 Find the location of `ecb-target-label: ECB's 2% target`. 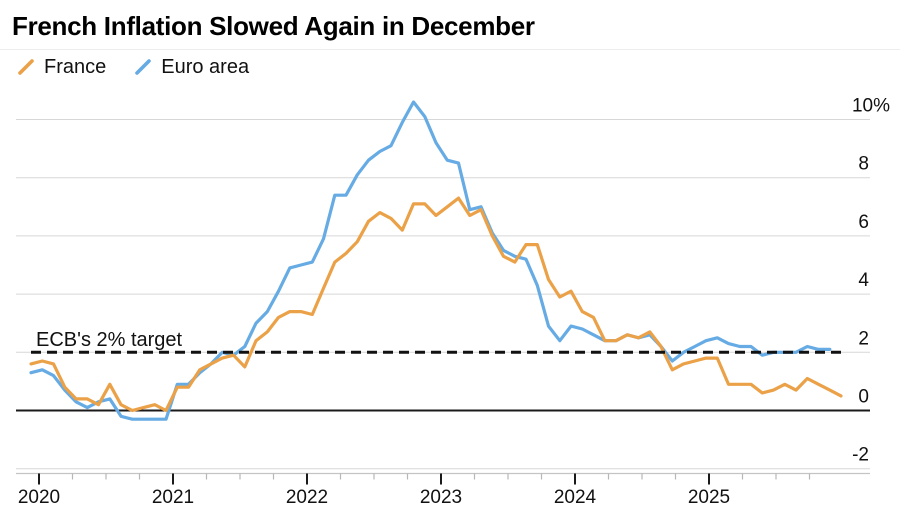

ecb-target-label: ECB's 2% target is located at coordinates (109, 340).